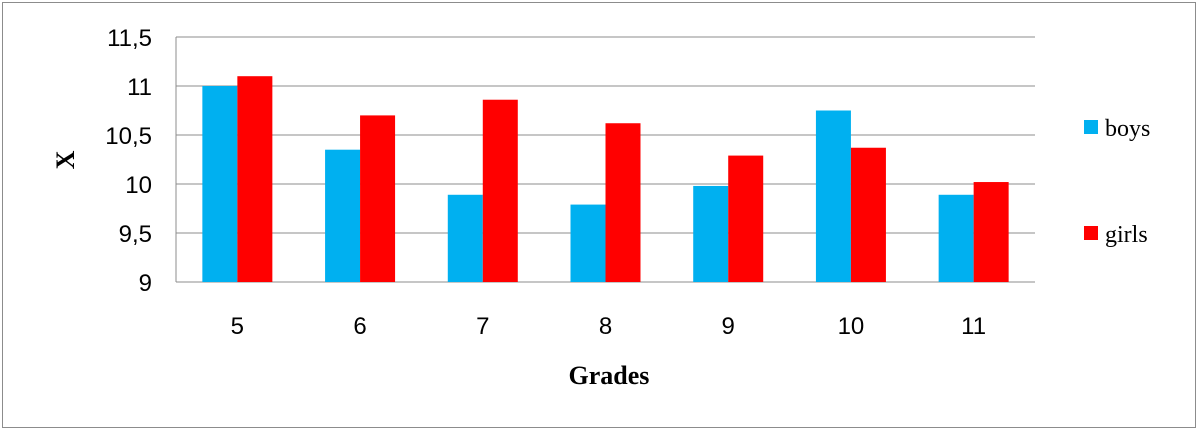 The height and width of the screenshot is (432, 1200). Describe the element at coordinates (135, 234) in the screenshot. I see `y-tick-label: 9,5` at that location.